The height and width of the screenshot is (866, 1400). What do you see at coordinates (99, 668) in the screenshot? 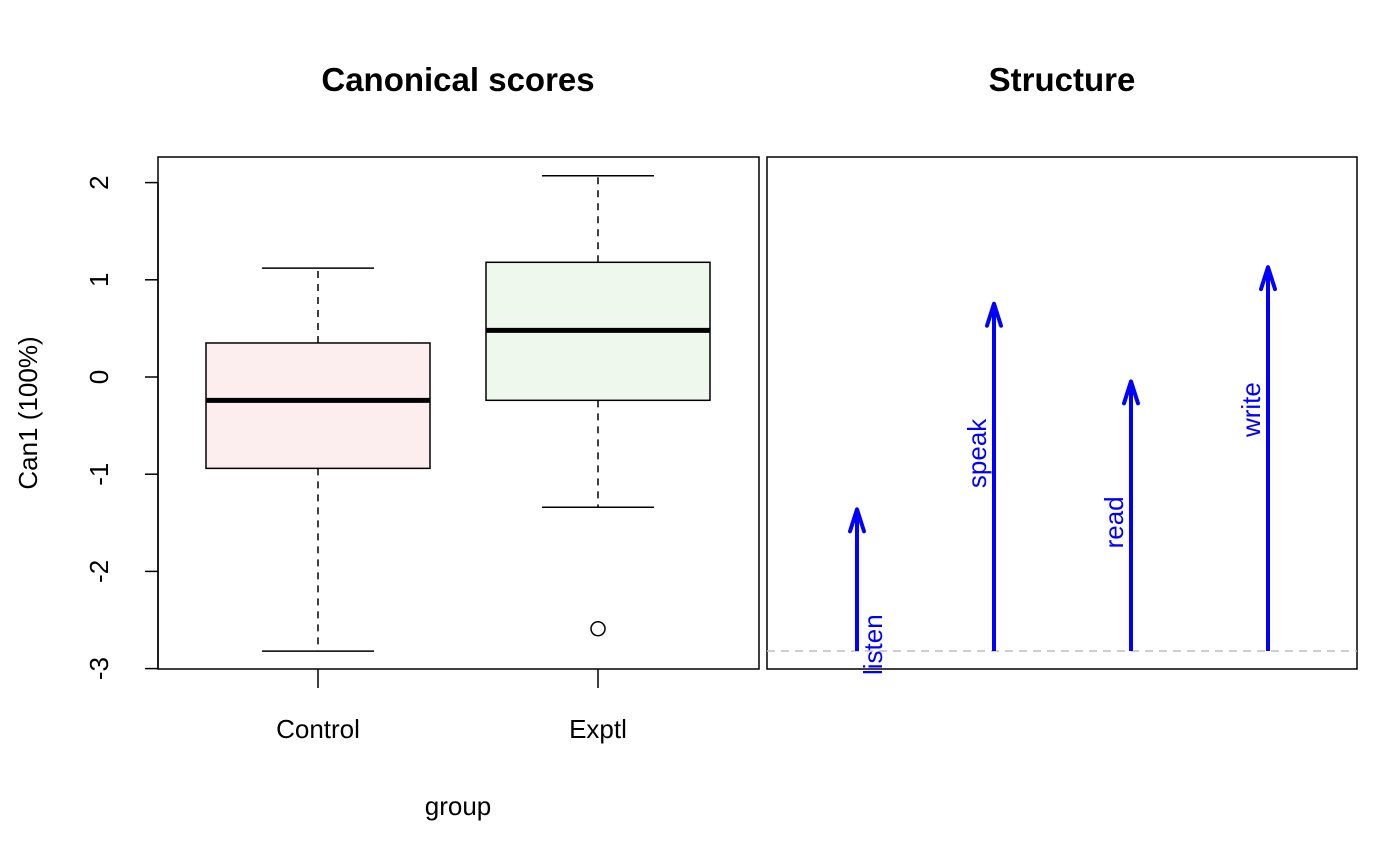
I see `y-tick-label: -3` at bounding box center [99, 668].